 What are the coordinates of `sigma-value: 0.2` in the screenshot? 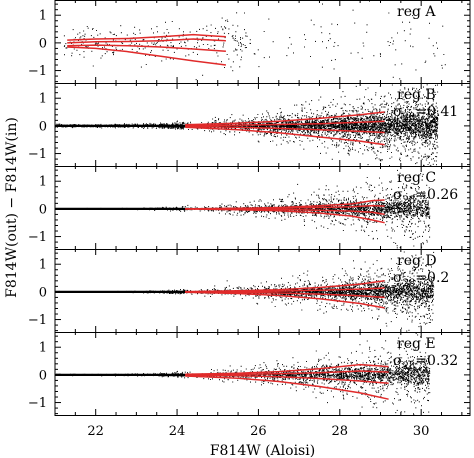 It's located at (438, 278).